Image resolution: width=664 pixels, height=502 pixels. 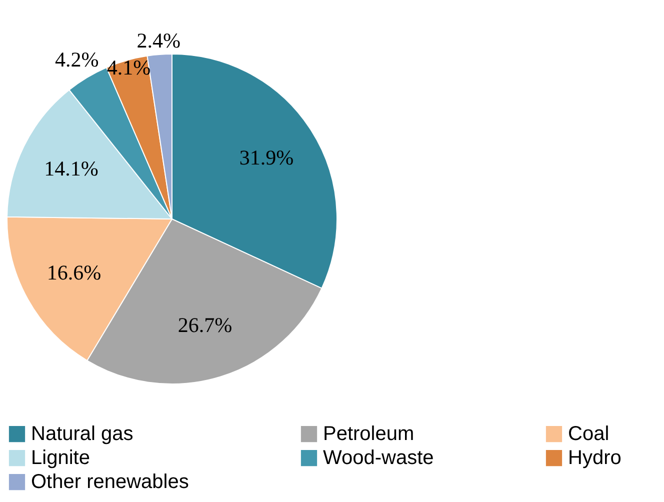 What do you see at coordinates (595, 458) in the screenshot?
I see `legend-label: Hydro` at bounding box center [595, 458].